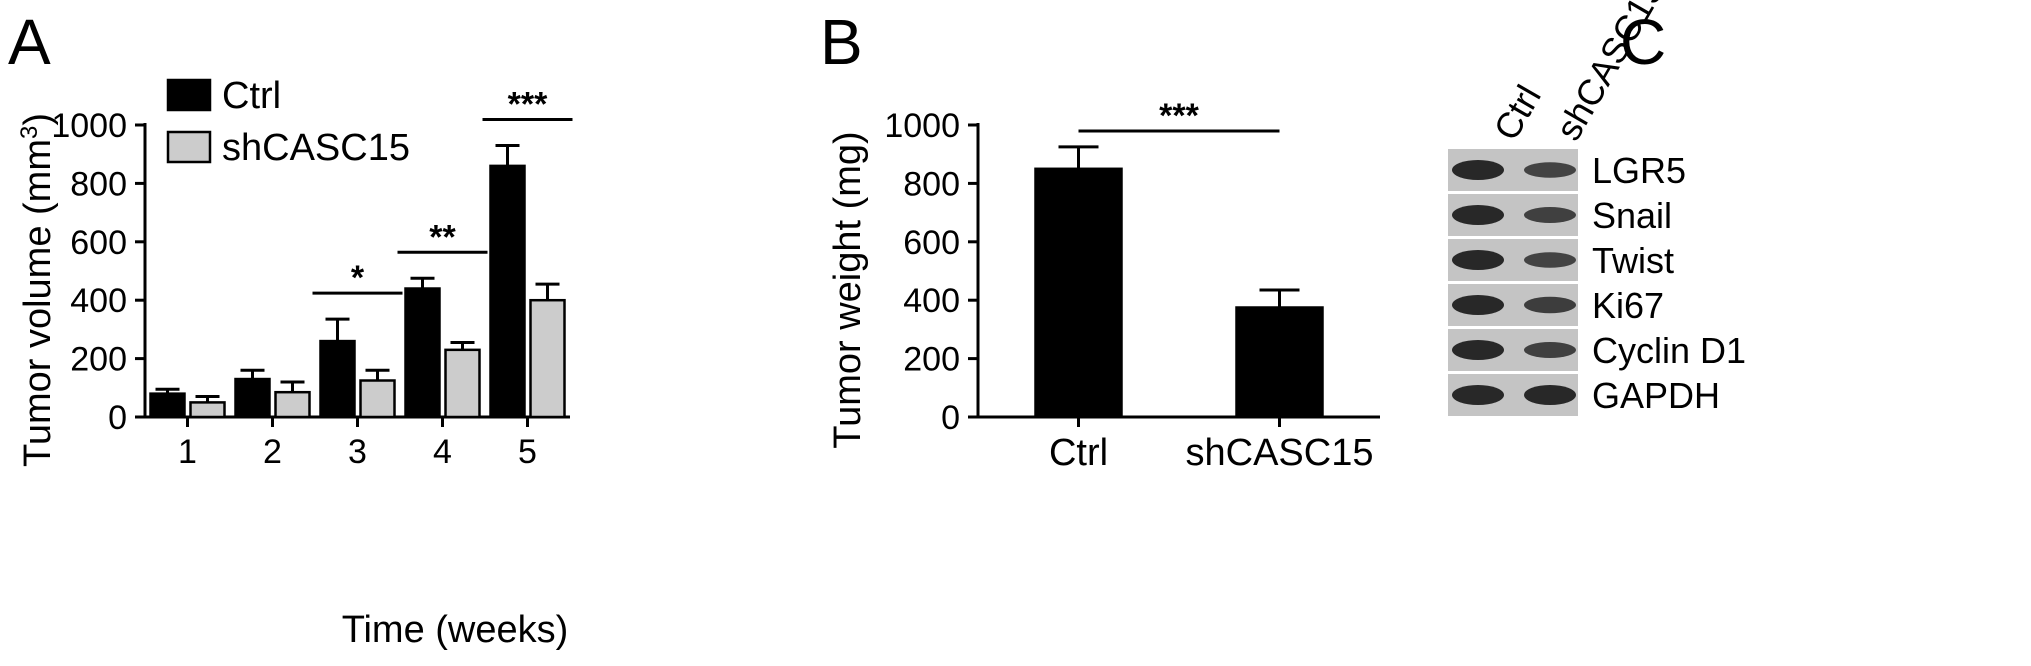 This screenshot has width=2031, height=666. What do you see at coordinates (251, 96) in the screenshot?
I see `legend-label: Ctrl` at bounding box center [251, 96].